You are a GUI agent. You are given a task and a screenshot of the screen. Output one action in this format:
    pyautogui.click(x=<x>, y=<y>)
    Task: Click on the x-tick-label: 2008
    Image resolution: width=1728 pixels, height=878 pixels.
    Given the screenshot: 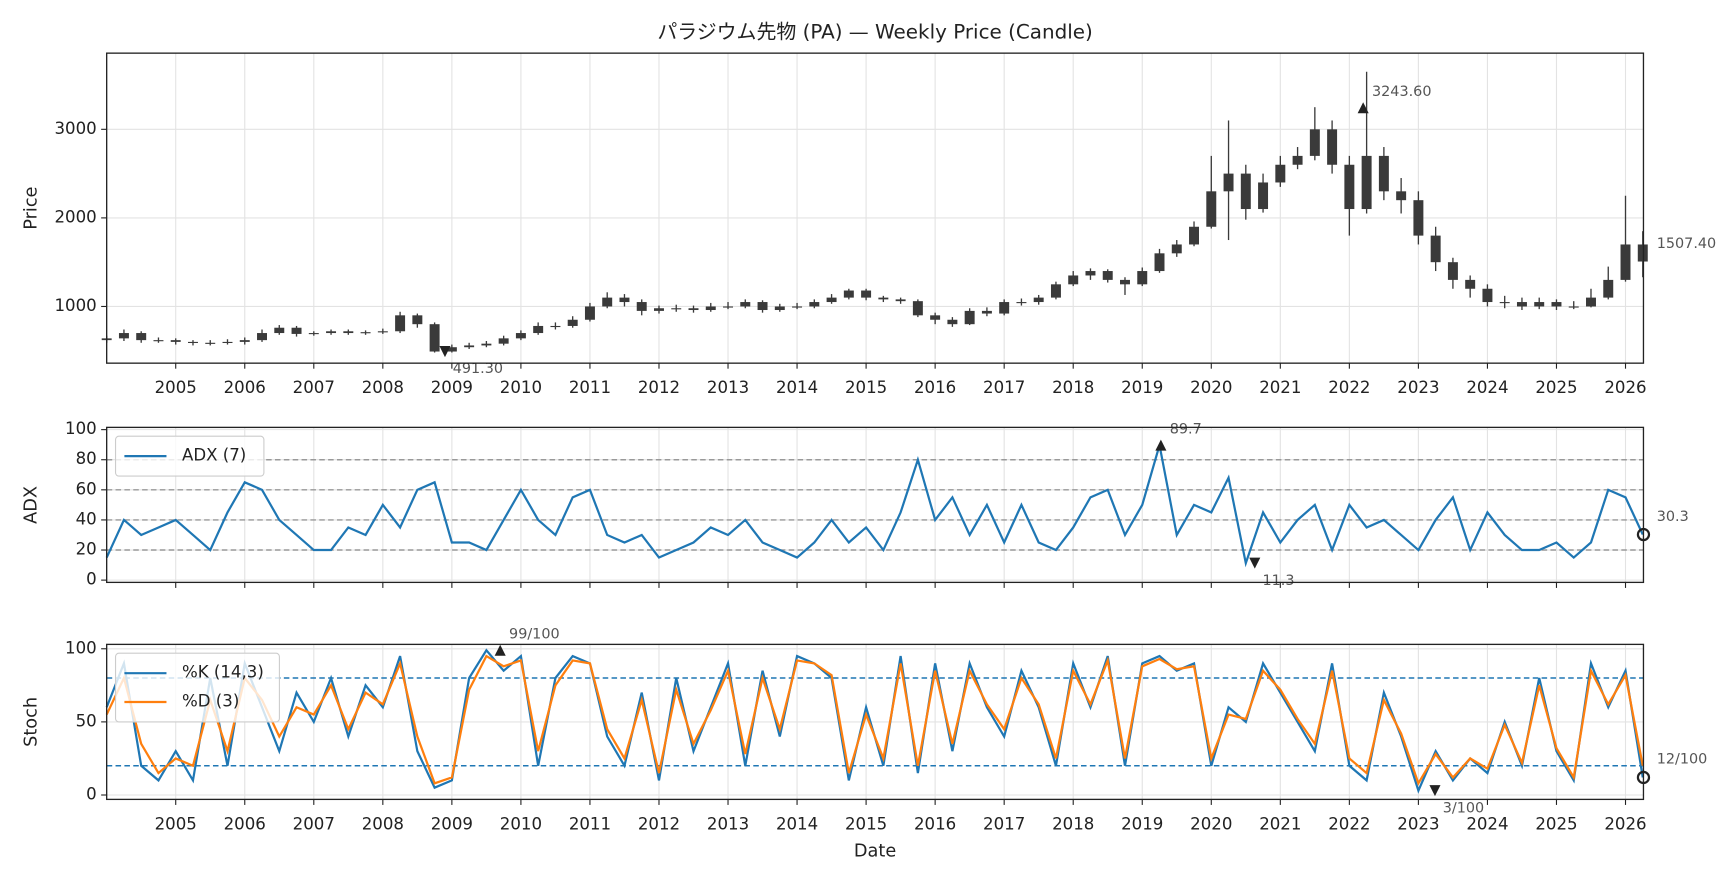 What is the action you would take?
    pyautogui.click(x=383, y=387)
    